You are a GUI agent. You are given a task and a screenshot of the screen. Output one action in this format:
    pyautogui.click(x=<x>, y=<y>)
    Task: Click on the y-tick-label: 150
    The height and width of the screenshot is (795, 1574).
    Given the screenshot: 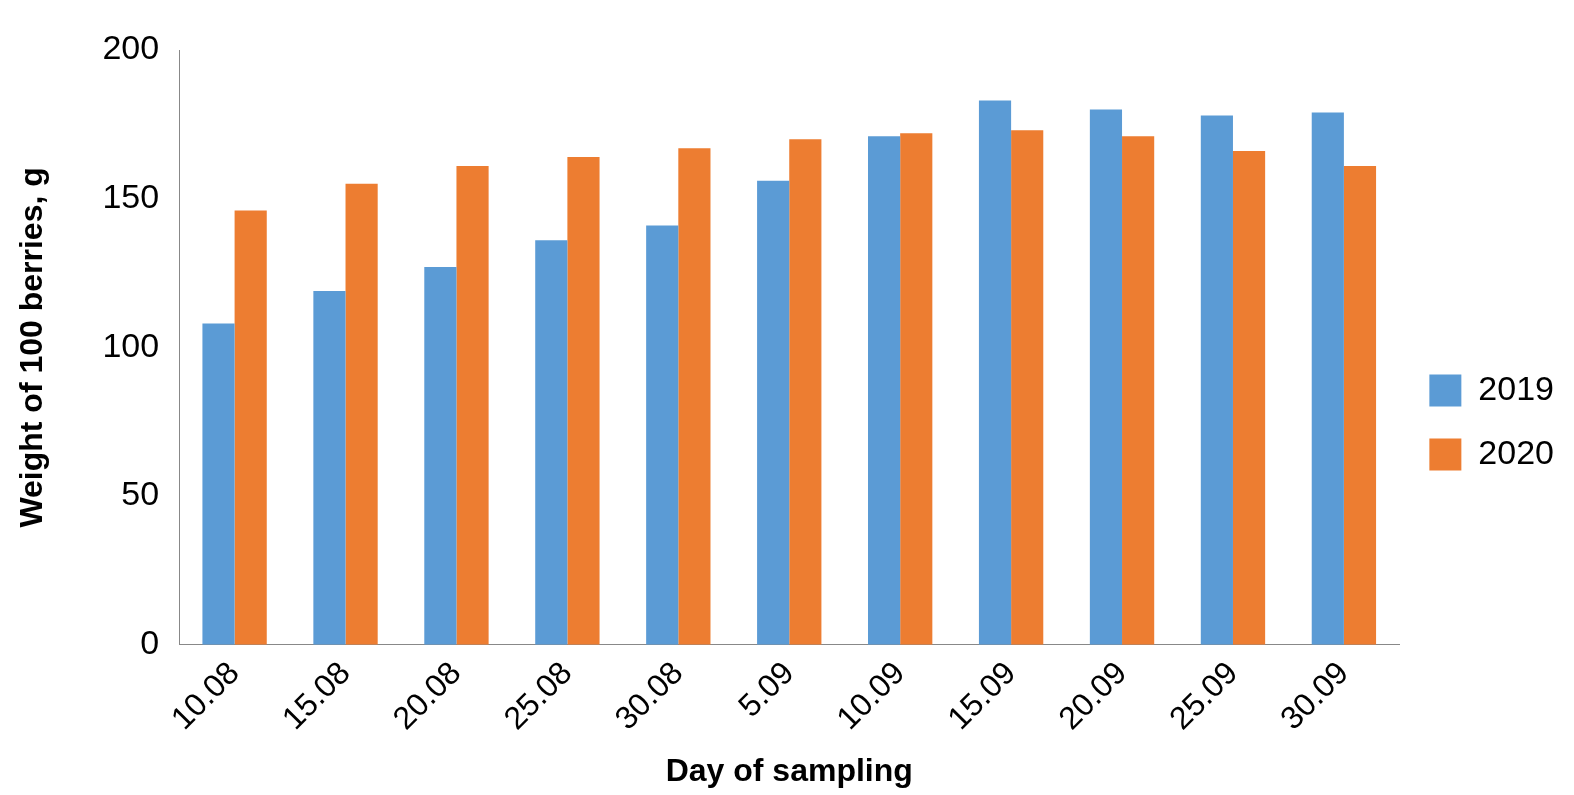 What is the action you would take?
    pyautogui.click(x=131, y=196)
    